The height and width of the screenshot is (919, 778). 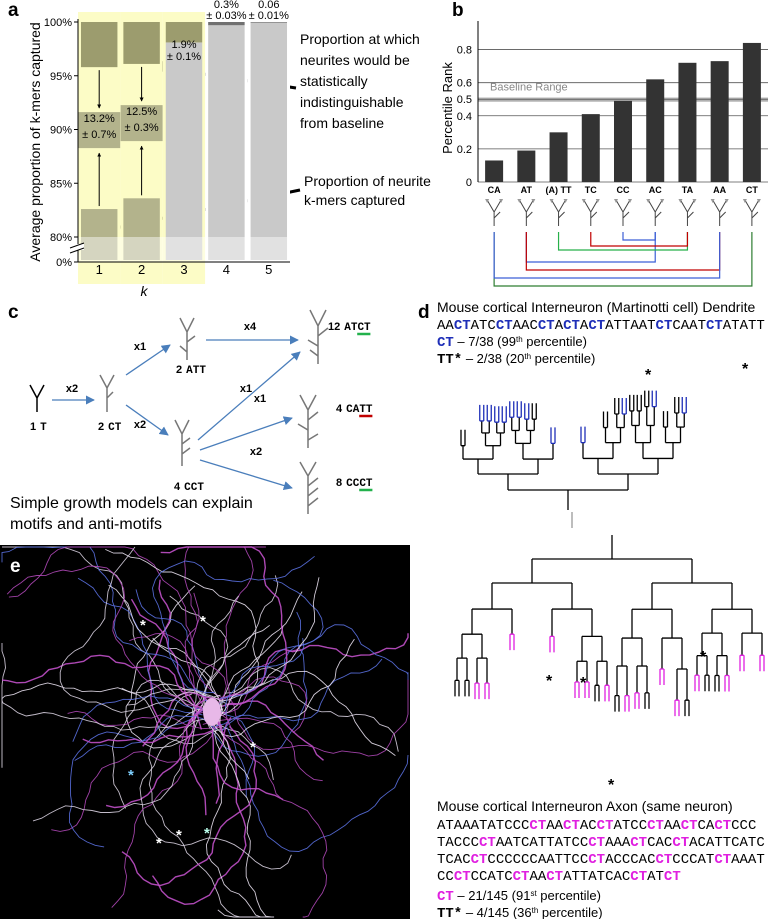 What do you see at coordinates (334, 81) in the screenshot?
I see `annotation: statistically` at bounding box center [334, 81].